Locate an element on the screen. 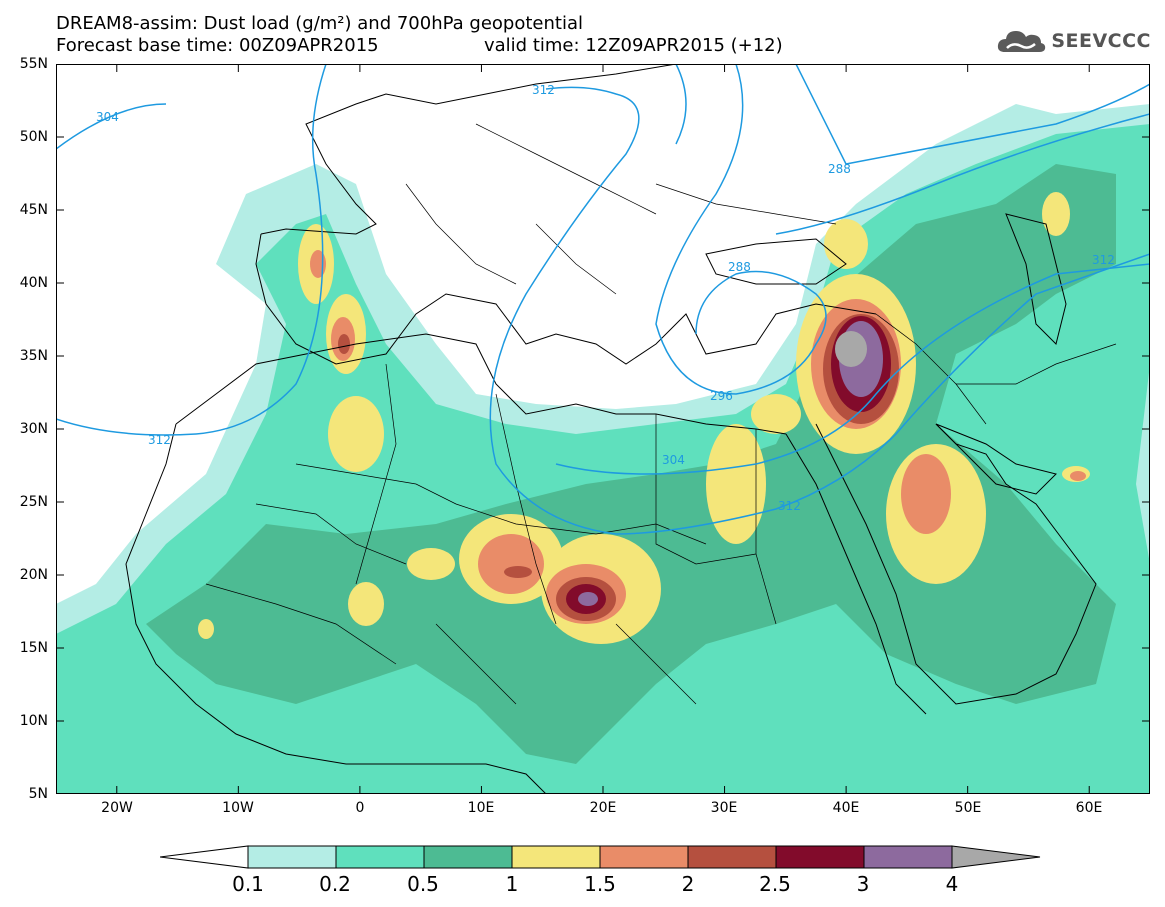  colorbar-label: 2 is located at coordinates (688, 884).